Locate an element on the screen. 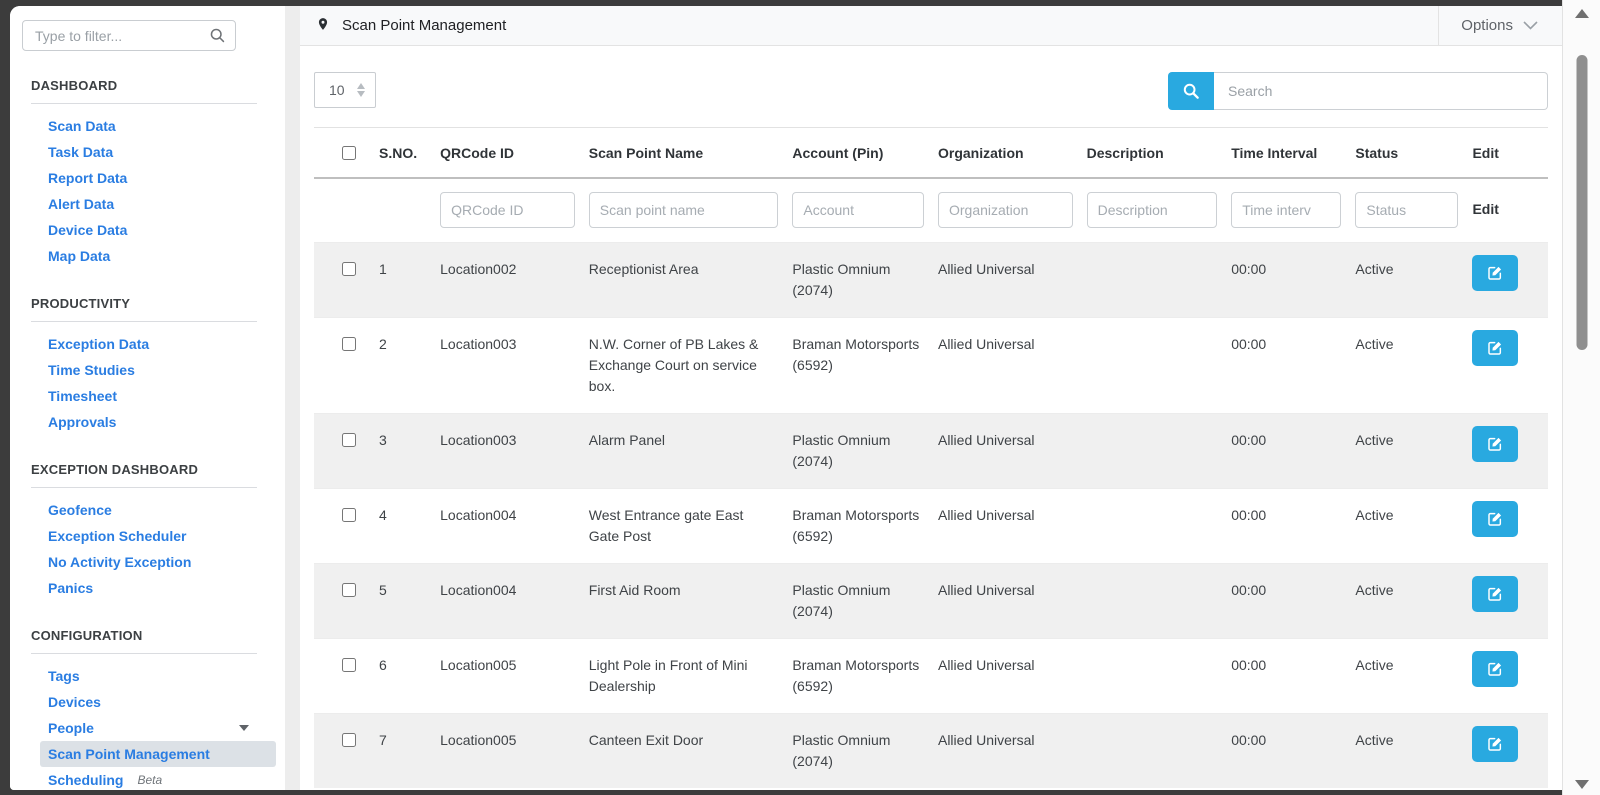 Image resolution: width=1600 pixels, height=795 pixels. cell-scan-point-name: Receptionist Area is located at coordinates (643, 269).